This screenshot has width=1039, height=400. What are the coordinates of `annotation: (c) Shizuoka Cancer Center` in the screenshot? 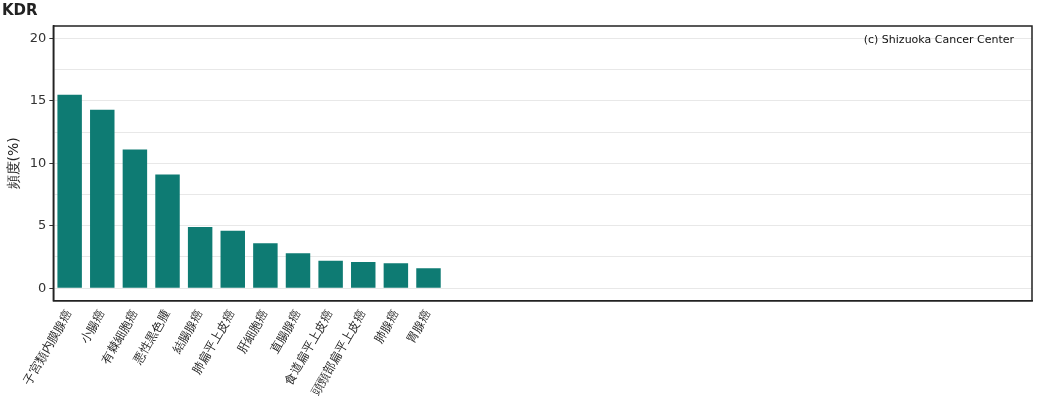 It's located at (939, 40).